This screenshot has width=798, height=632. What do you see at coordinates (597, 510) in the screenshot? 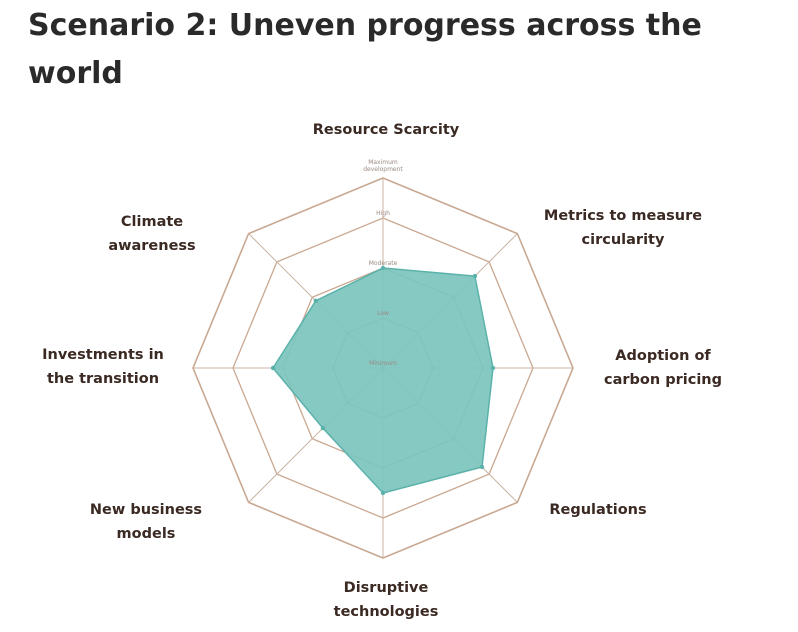
I see `axis-label-4: Regulations` at bounding box center [597, 510].